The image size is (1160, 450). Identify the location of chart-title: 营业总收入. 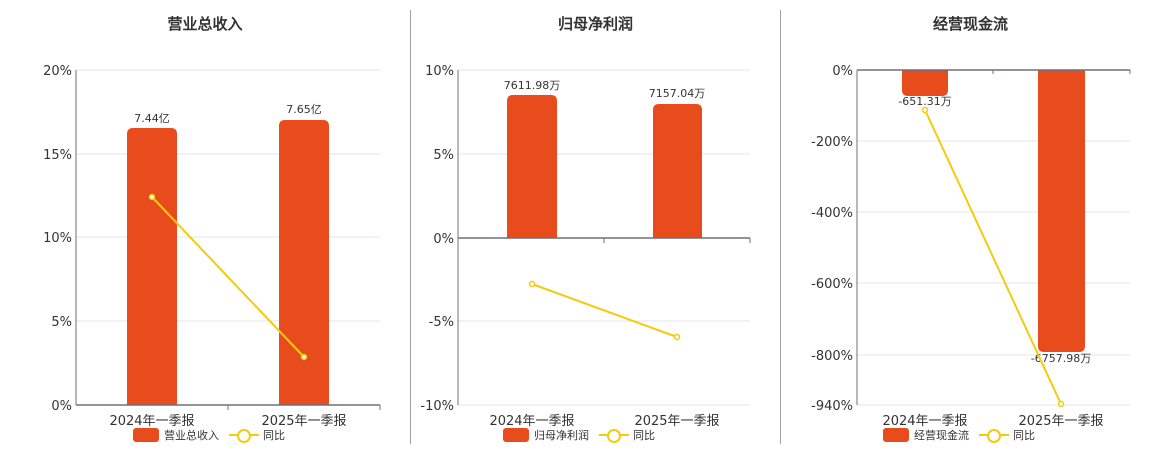
(205, 24).